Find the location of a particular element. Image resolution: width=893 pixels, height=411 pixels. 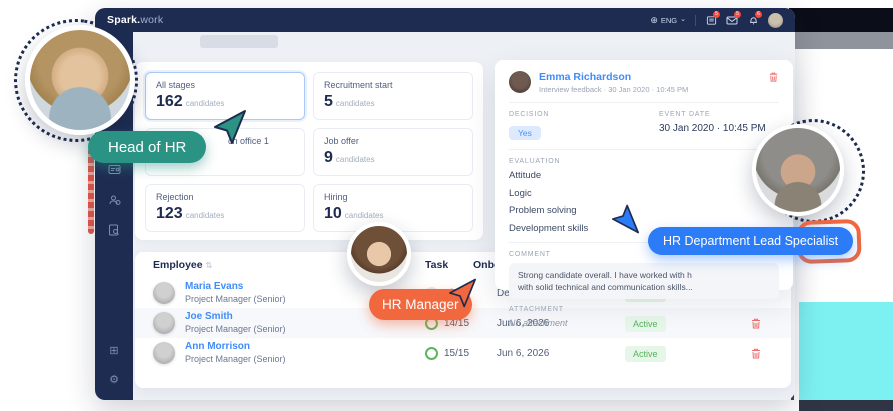

stat-label: Recruitment start is located at coordinates (358, 85).